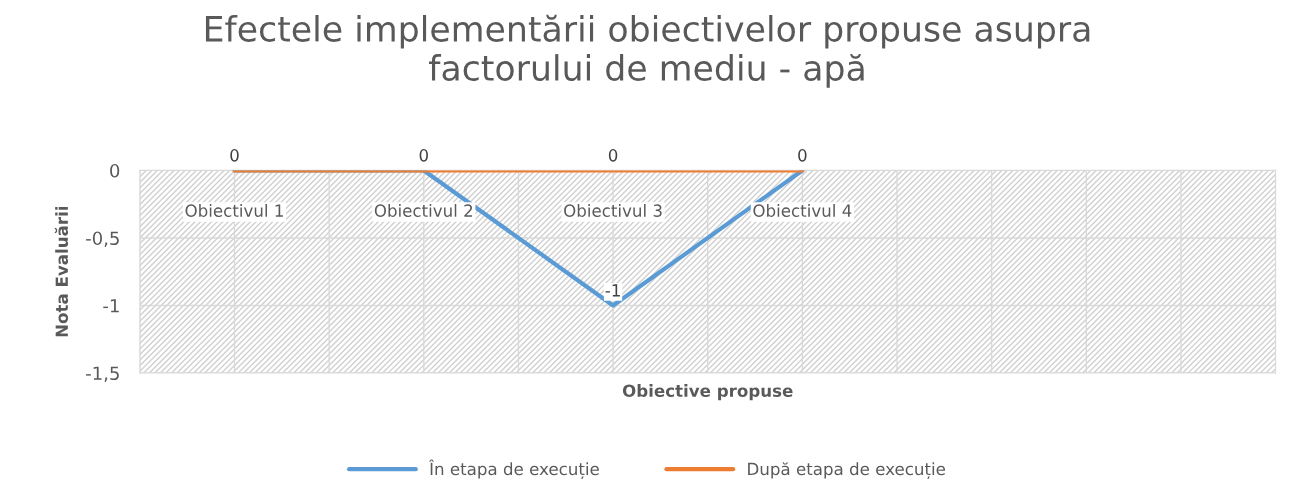 This screenshot has height=494, width=1295. Describe the element at coordinates (102, 239) in the screenshot. I see `y-tick-label: -0,5` at that location.